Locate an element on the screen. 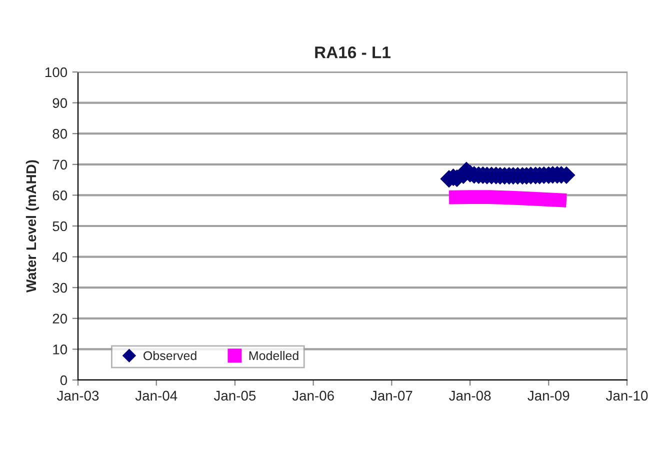  y-tick-label: 10 is located at coordinates (60, 349).